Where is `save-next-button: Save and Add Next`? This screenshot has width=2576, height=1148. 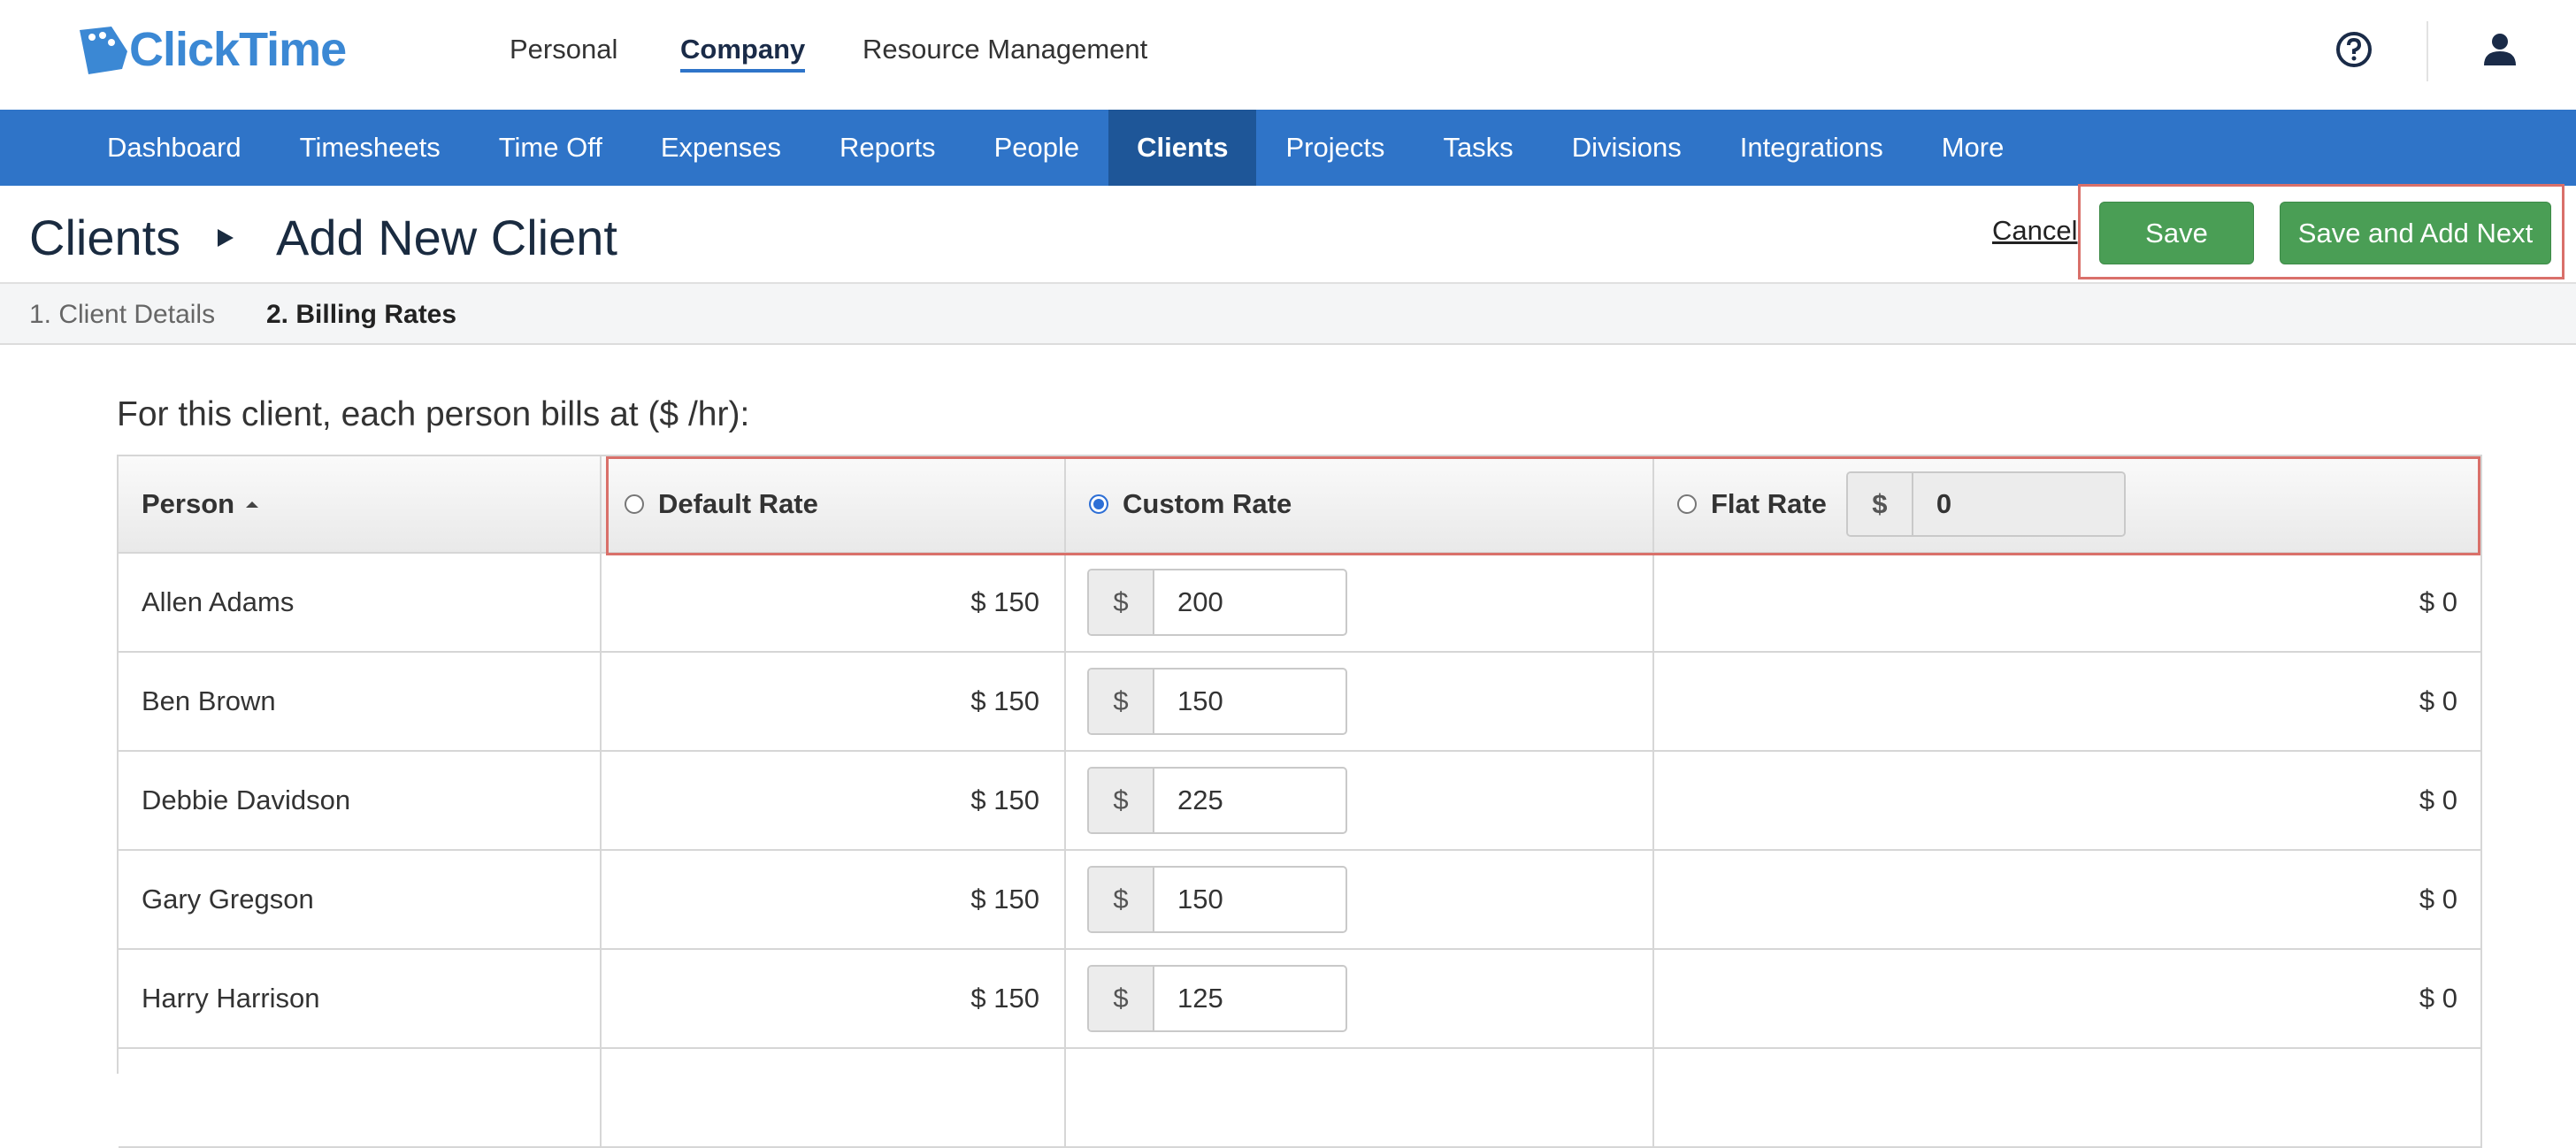 save-next-button: Save and Add Next is located at coordinates (2415, 233).